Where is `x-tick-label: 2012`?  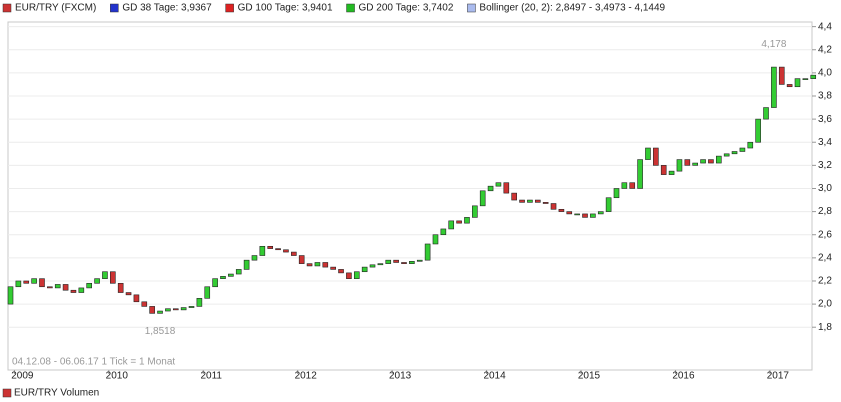
x-tick-label: 2012 is located at coordinates (306, 376).